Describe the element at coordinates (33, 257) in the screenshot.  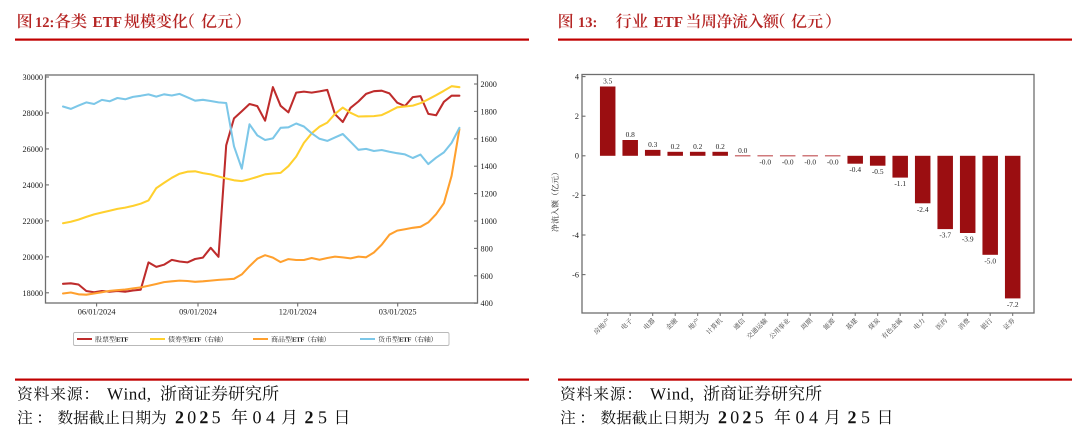
I see `svg-text: 20000` at that location.